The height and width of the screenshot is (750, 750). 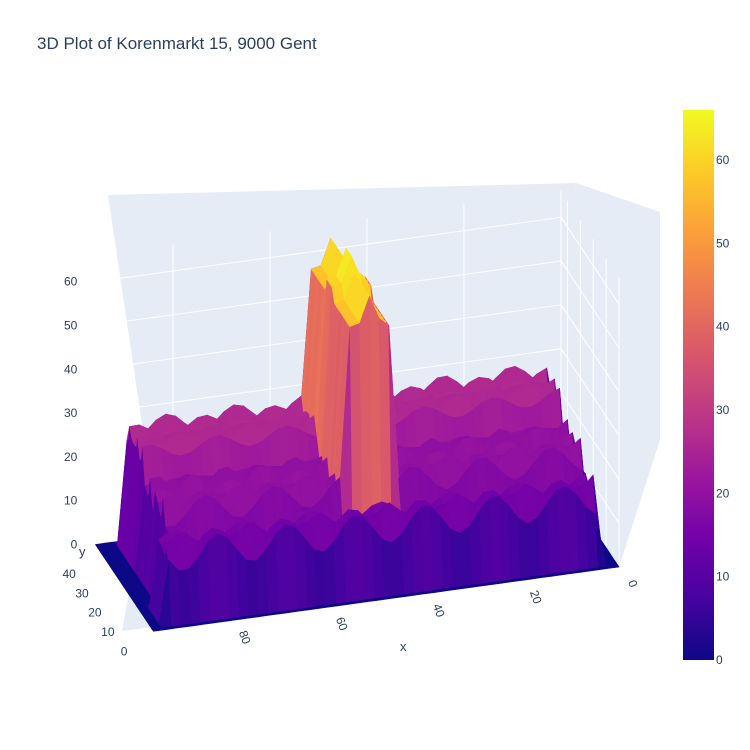 I want to click on z-tick-label: 60, so click(x=71, y=282).